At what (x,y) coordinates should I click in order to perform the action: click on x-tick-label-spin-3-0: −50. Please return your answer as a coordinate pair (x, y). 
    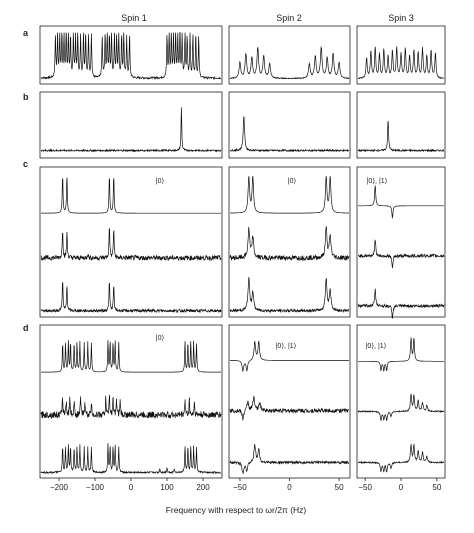
    Looking at the image, I should click on (365, 487).